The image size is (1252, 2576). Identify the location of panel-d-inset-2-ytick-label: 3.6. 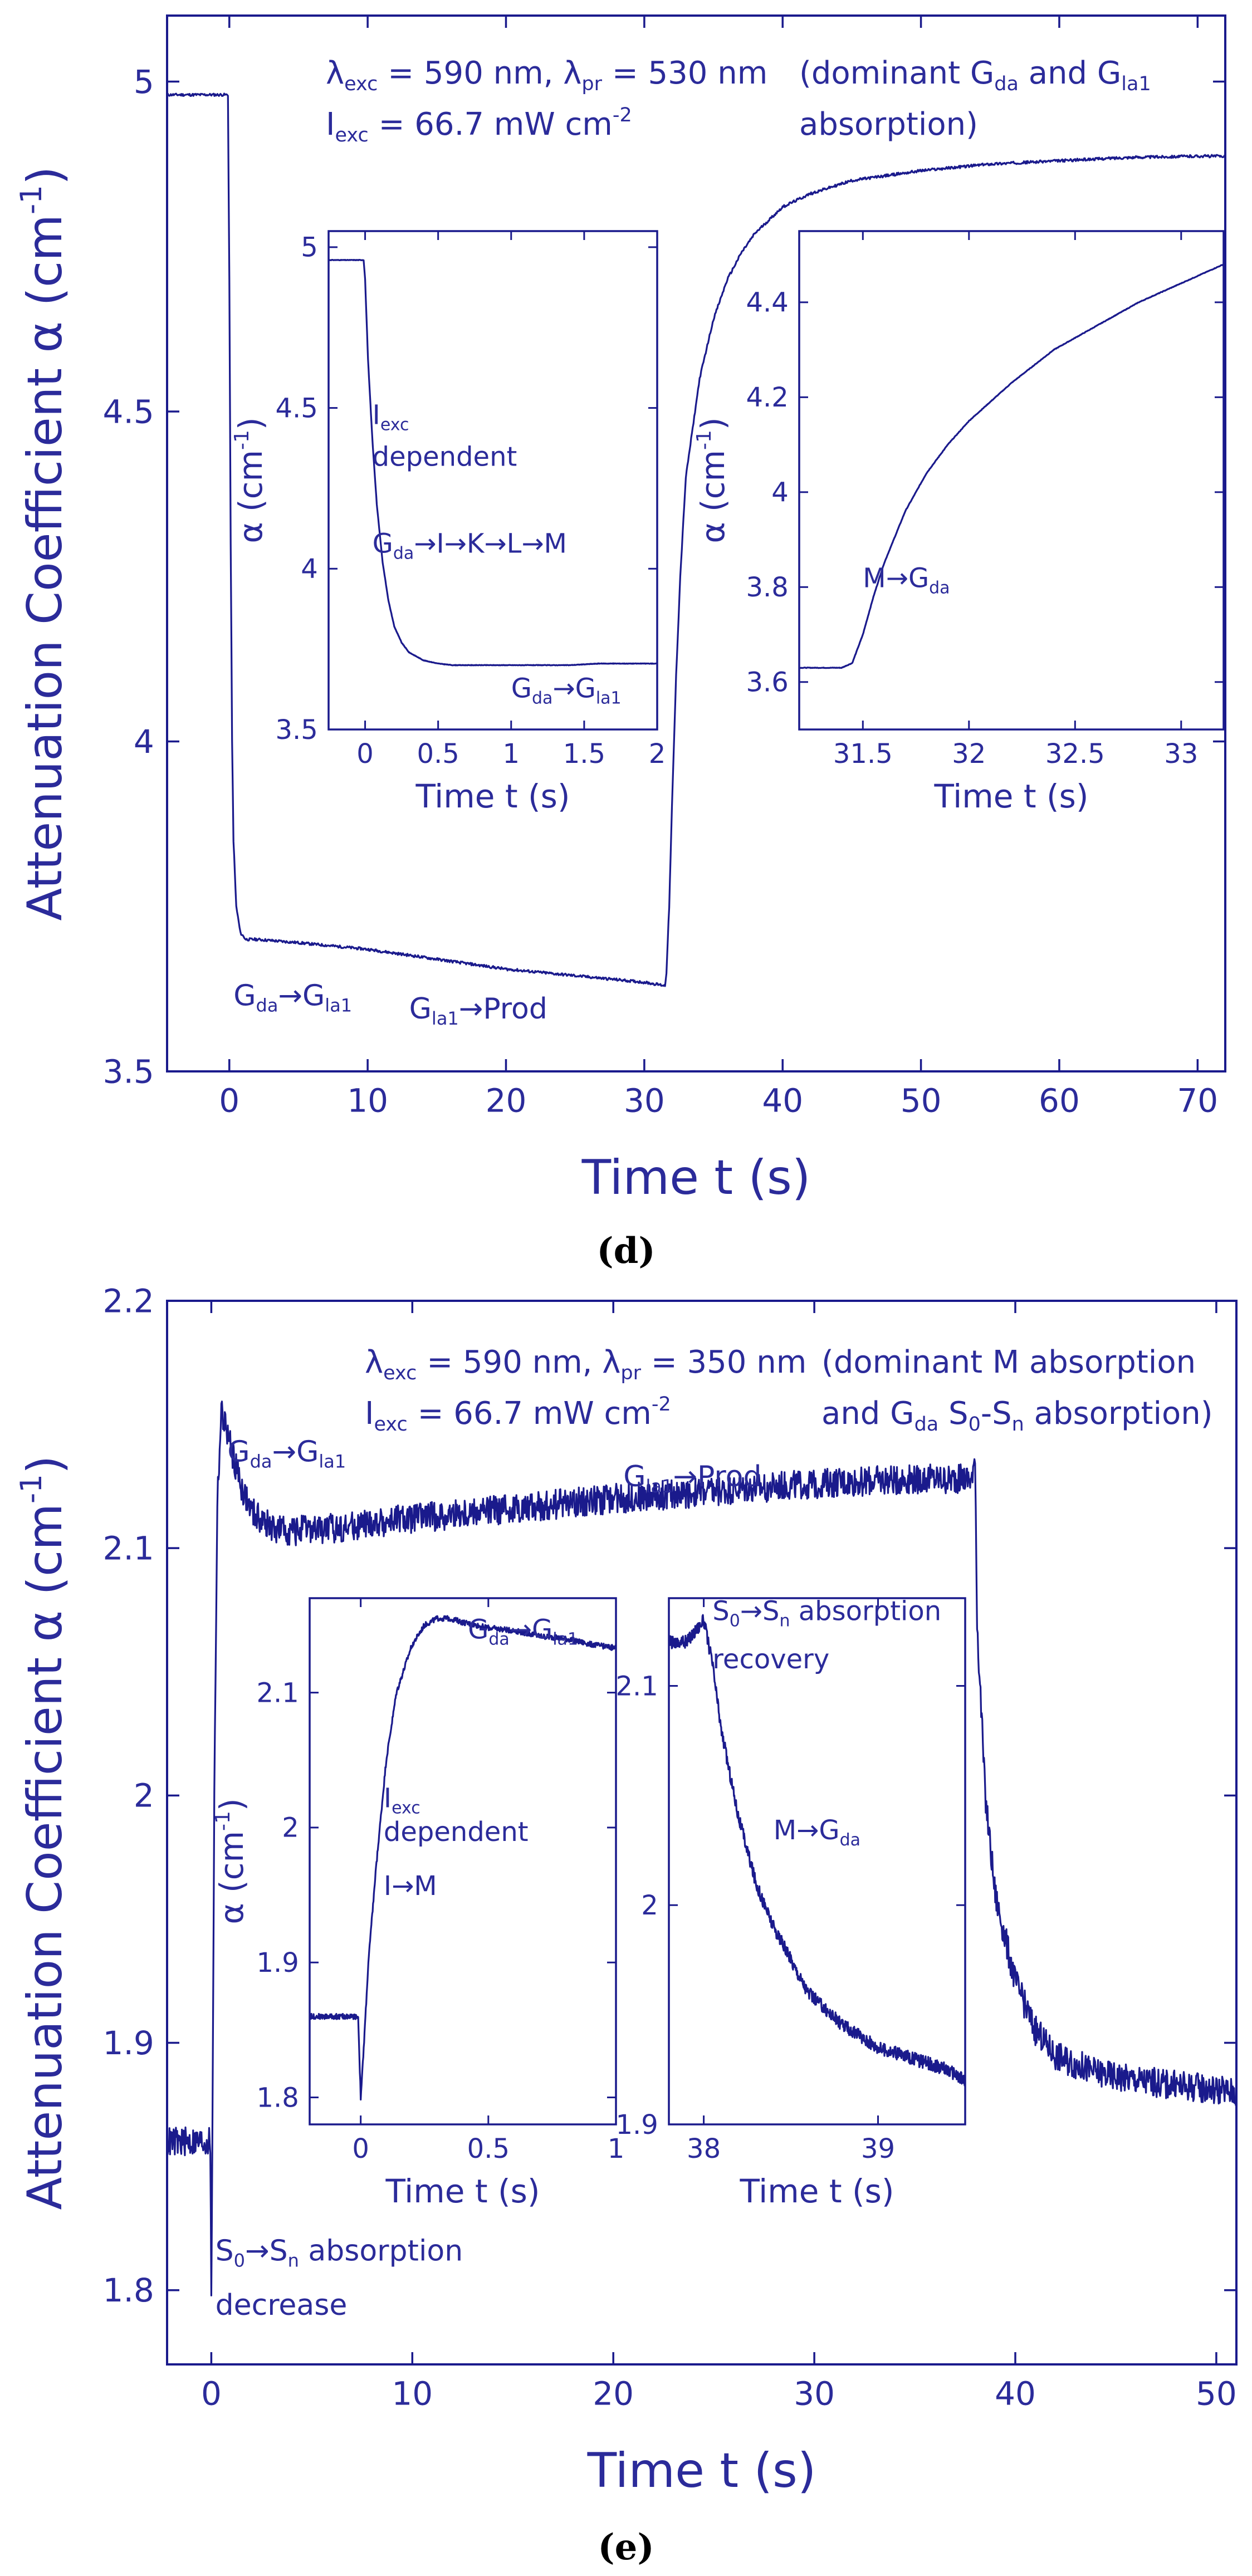
(767, 682).